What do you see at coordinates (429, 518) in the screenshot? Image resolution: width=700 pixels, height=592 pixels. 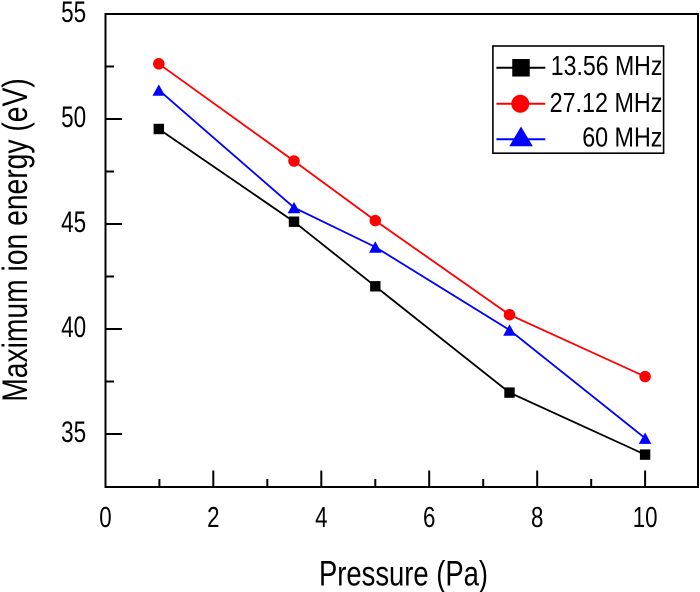 I see `svg-text: 6` at bounding box center [429, 518].